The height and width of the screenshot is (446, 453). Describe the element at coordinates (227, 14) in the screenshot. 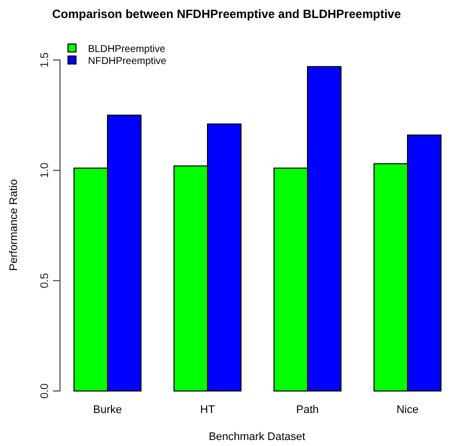

I see `chart-title: Comparison between NFDHPreemptive and BLDHPreemptive` at that location.